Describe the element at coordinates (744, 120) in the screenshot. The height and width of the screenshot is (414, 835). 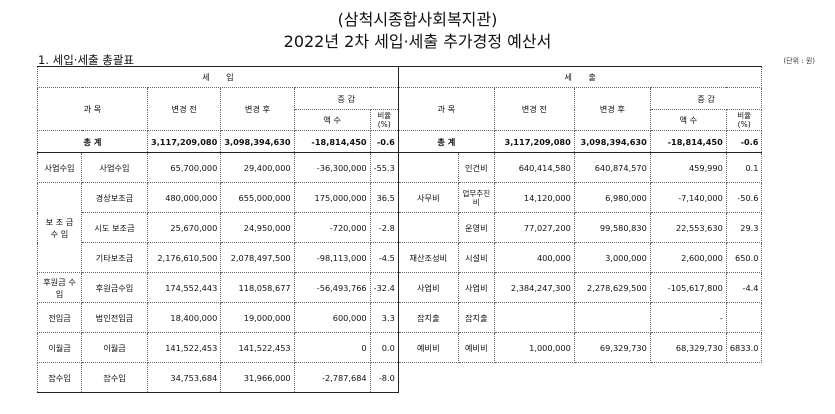
I see `exp-ratio-header: 비율 (%)` at that location.